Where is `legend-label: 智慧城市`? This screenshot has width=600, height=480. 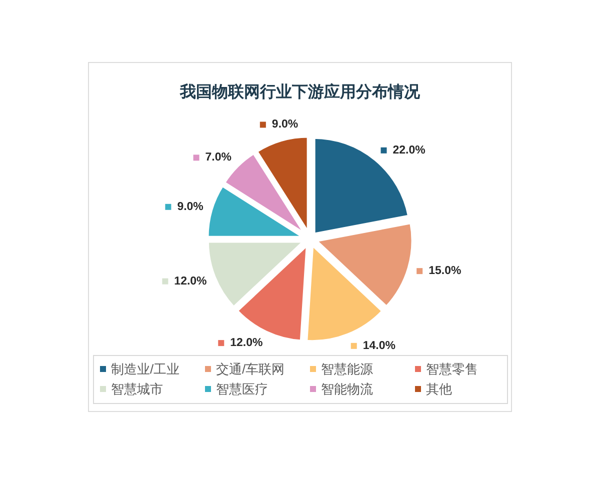
legend-label: 智慧城市 is located at coordinates (137, 389).